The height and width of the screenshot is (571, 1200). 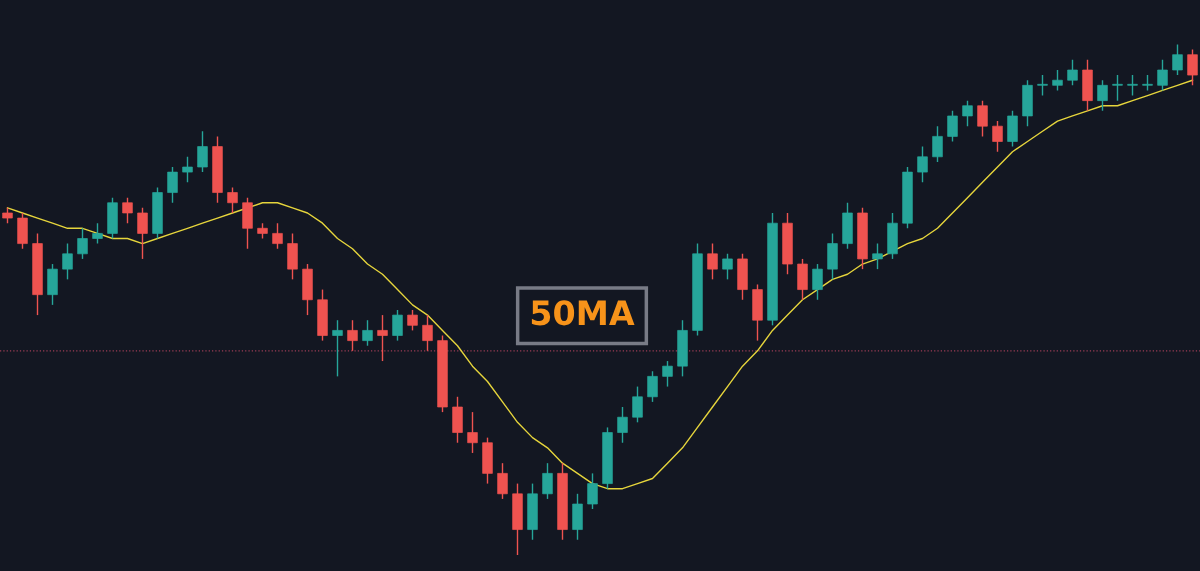 What do you see at coordinates (583, 313) in the screenshot?
I see `annotation: 50MA` at bounding box center [583, 313].